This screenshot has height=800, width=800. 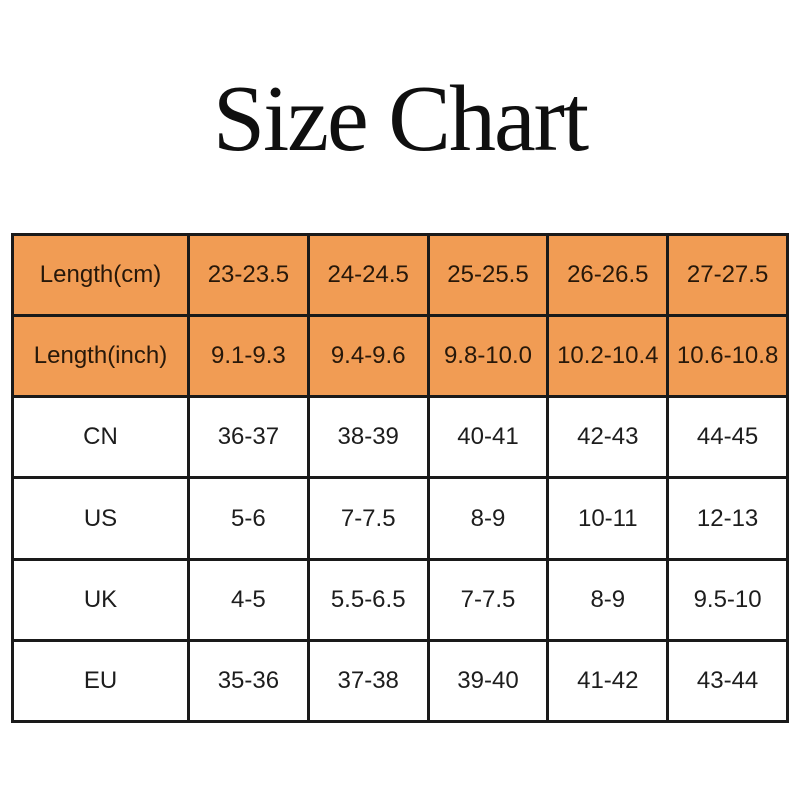 What do you see at coordinates (248, 518) in the screenshot?
I see `size-cell: 5-6` at bounding box center [248, 518].